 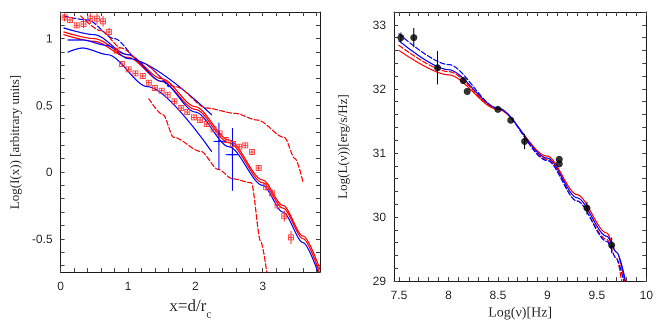 I want to click on x-tick-label: 9, so click(x=548, y=295).